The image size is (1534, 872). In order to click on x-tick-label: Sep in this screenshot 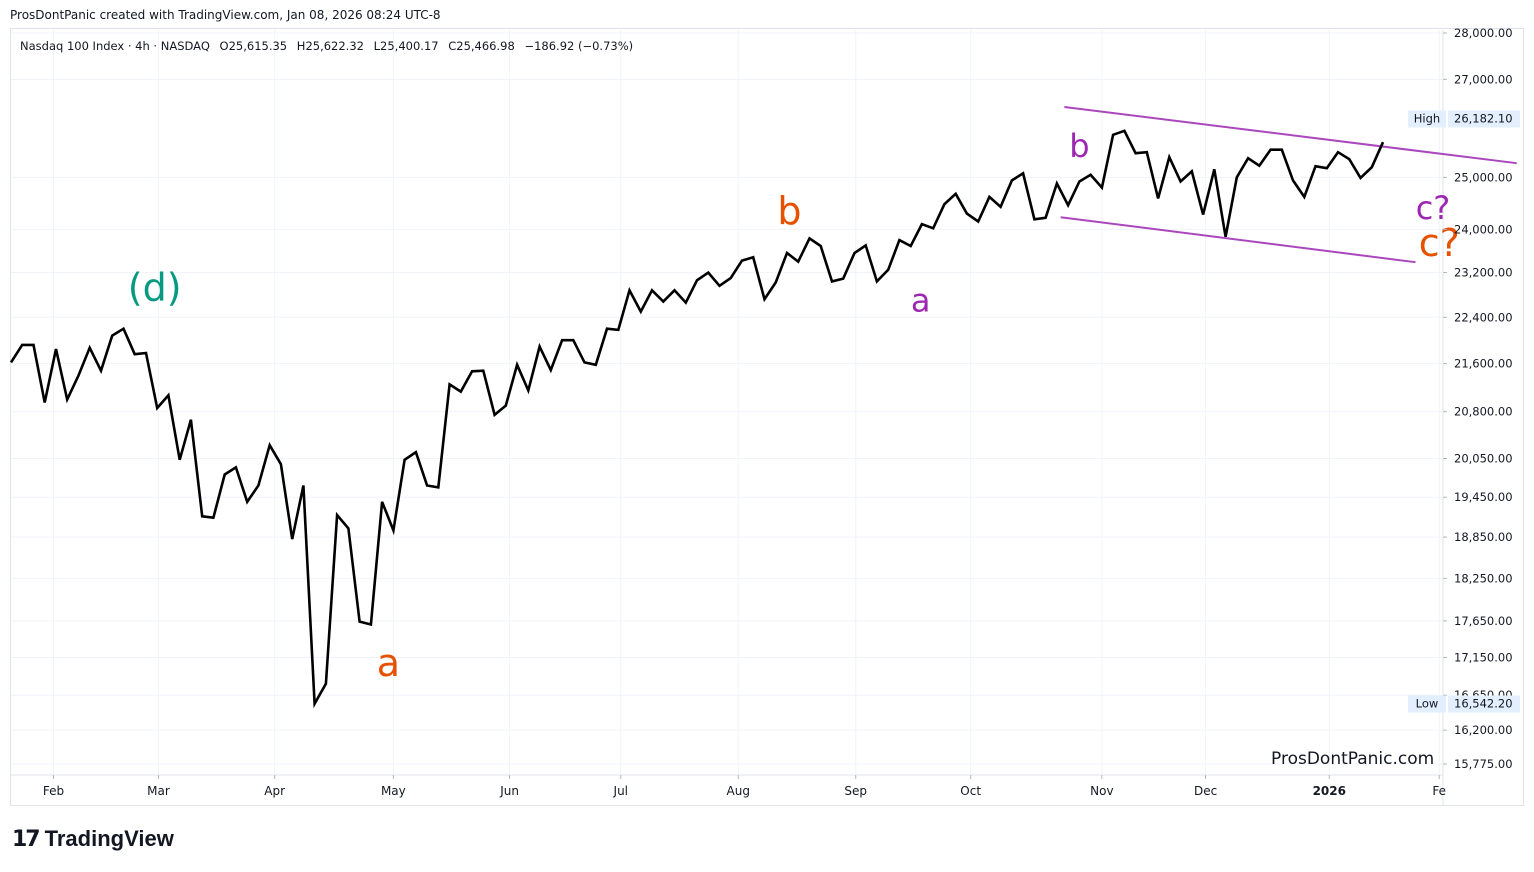, I will do `click(855, 791)`.